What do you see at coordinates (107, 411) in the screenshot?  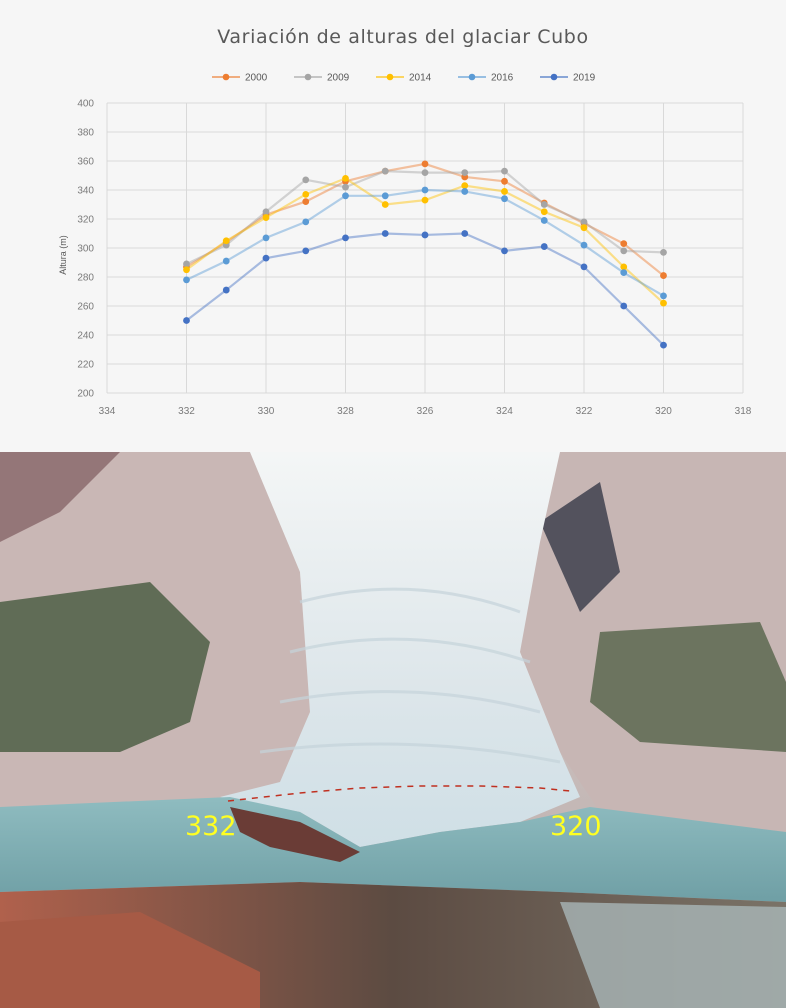 I see `x-tick-label: 334` at bounding box center [107, 411].